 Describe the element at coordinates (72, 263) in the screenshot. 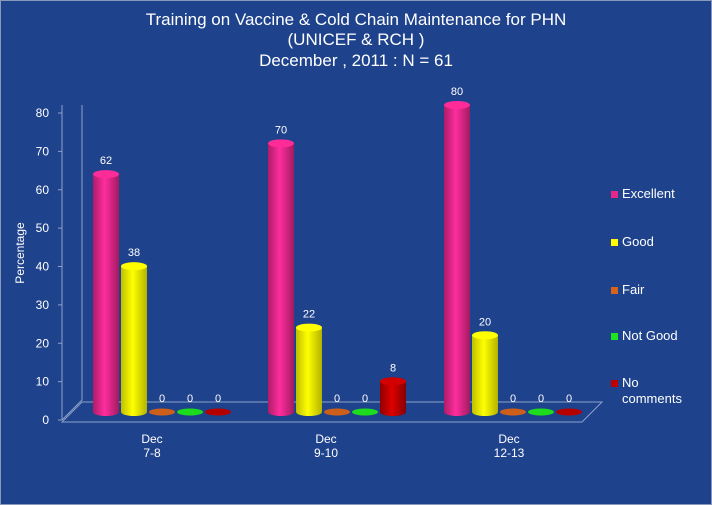

I see `back-wall-left-edge` at that location.